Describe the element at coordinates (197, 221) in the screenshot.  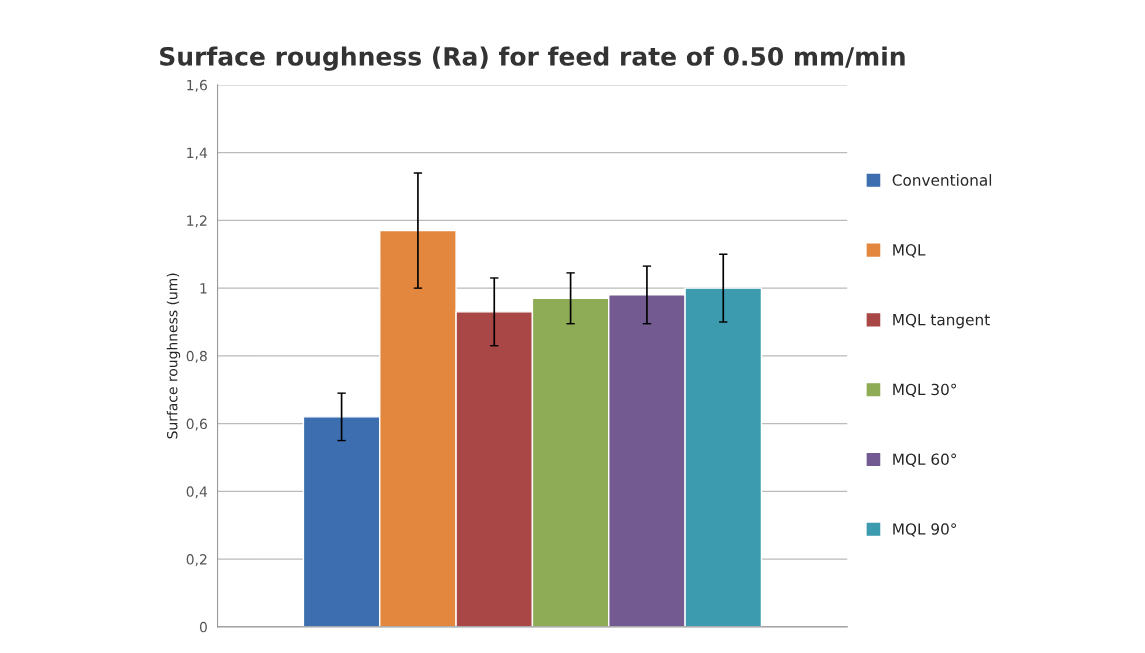
I see `y-tick-label: 1,2` at that location.